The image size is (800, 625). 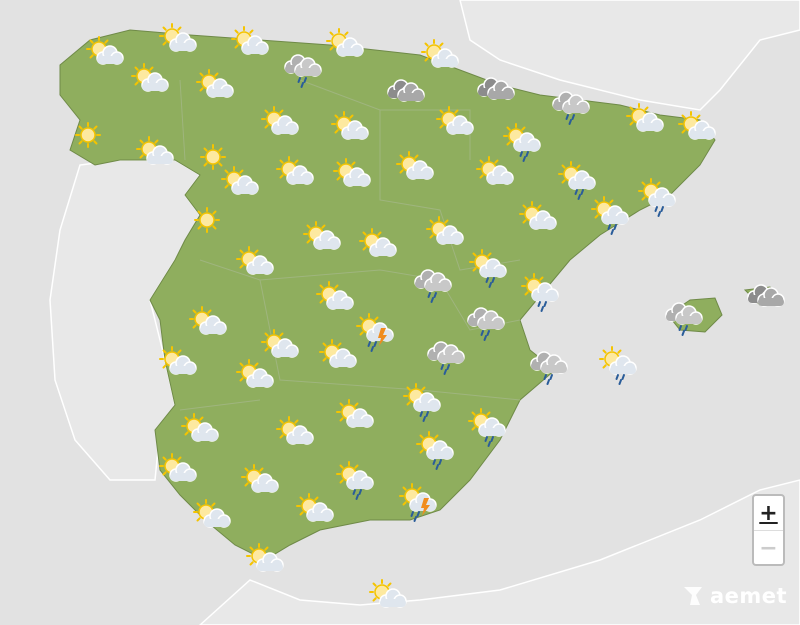 What do you see at coordinates (768, 547) in the screenshot?
I see `zoom-out-button: −` at bounding box center [768, 547].